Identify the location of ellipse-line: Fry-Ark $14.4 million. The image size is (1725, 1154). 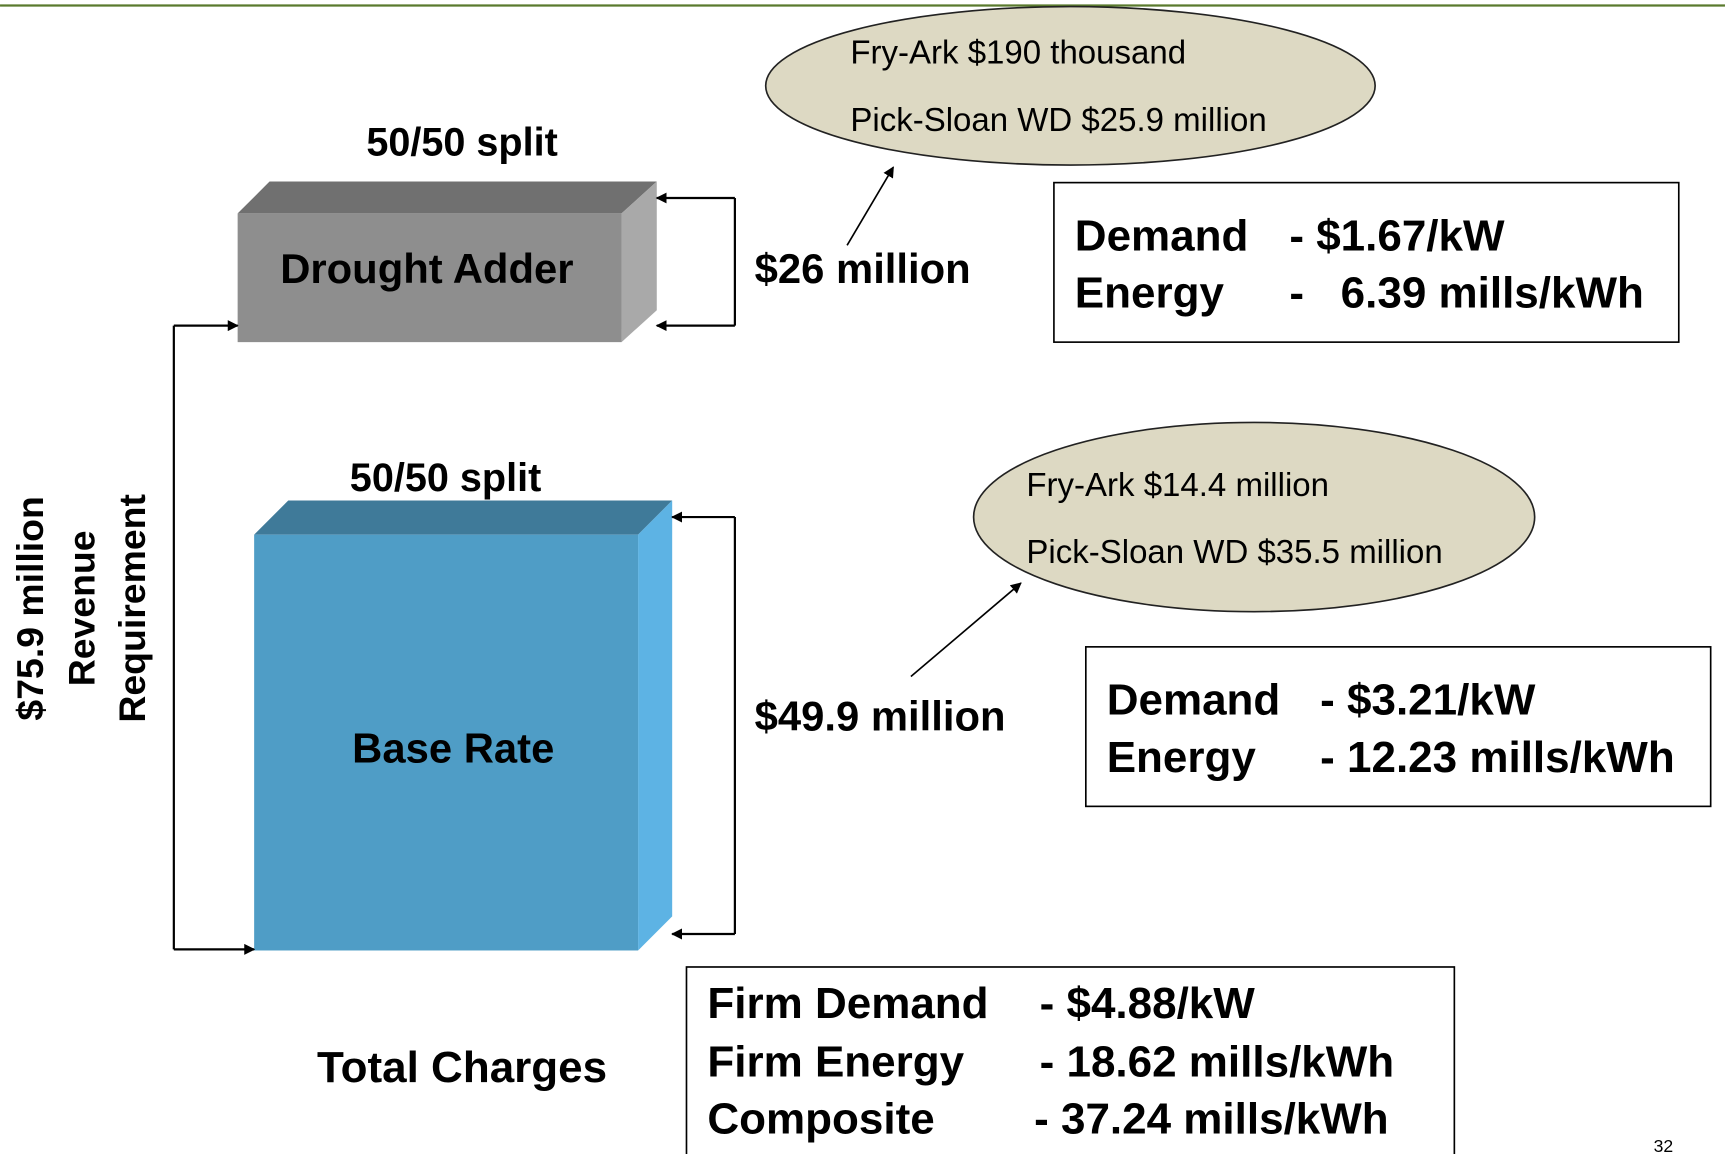
(1177, 484).